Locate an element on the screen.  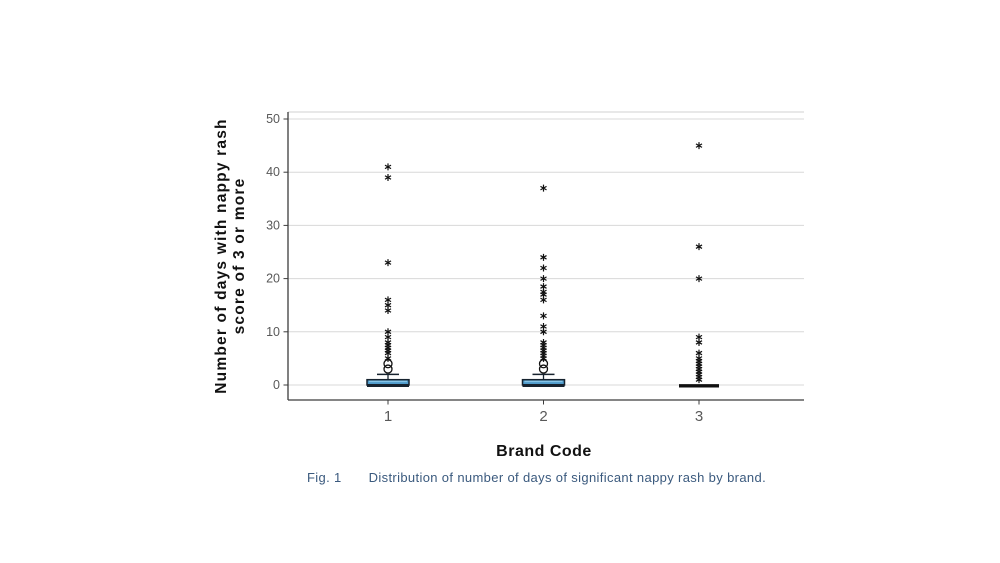
x-tick-label: 3 is located at coordinates (699, 416).